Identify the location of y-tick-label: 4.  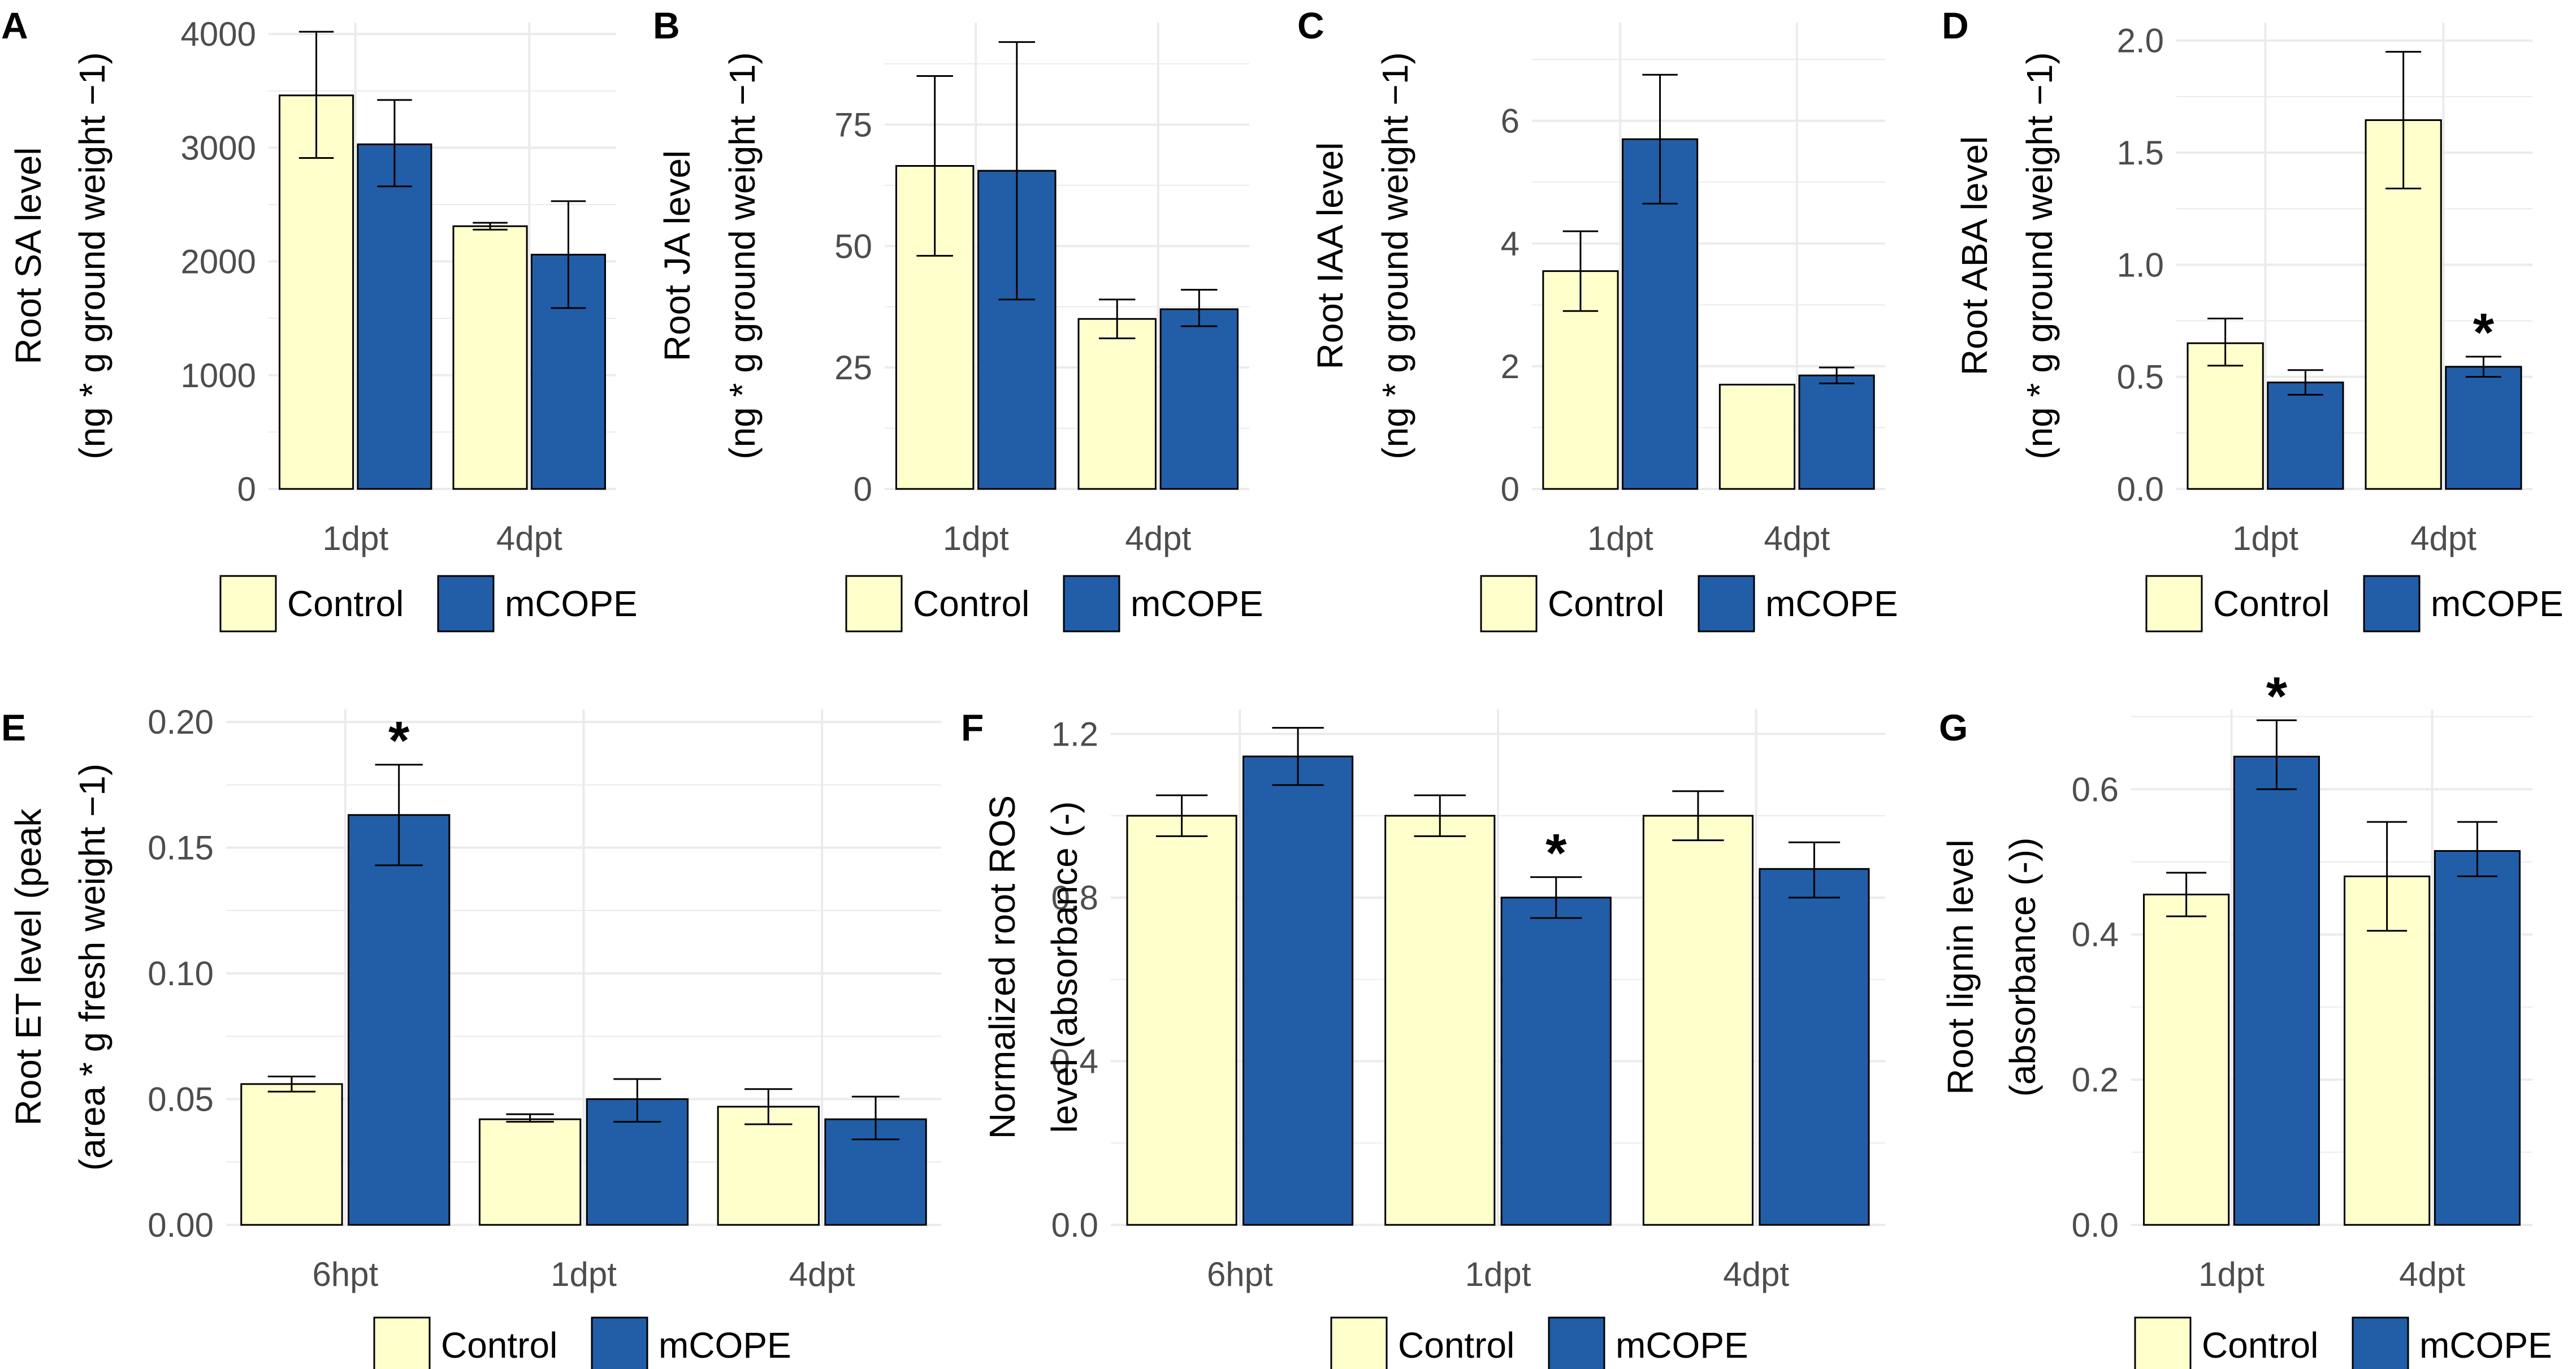
(1510, 244).